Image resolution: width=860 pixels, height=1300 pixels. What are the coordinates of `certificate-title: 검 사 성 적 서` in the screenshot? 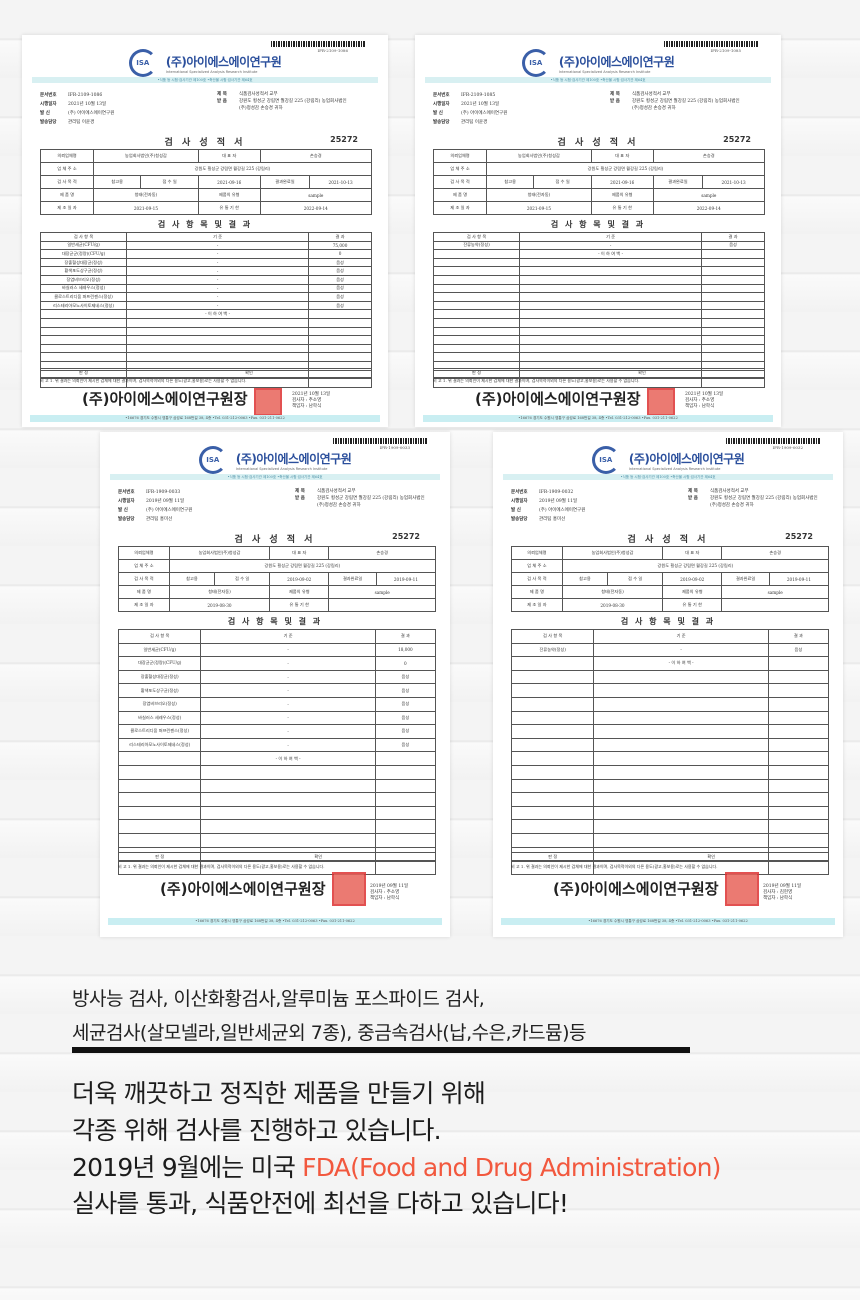 It's located at (275, 540).